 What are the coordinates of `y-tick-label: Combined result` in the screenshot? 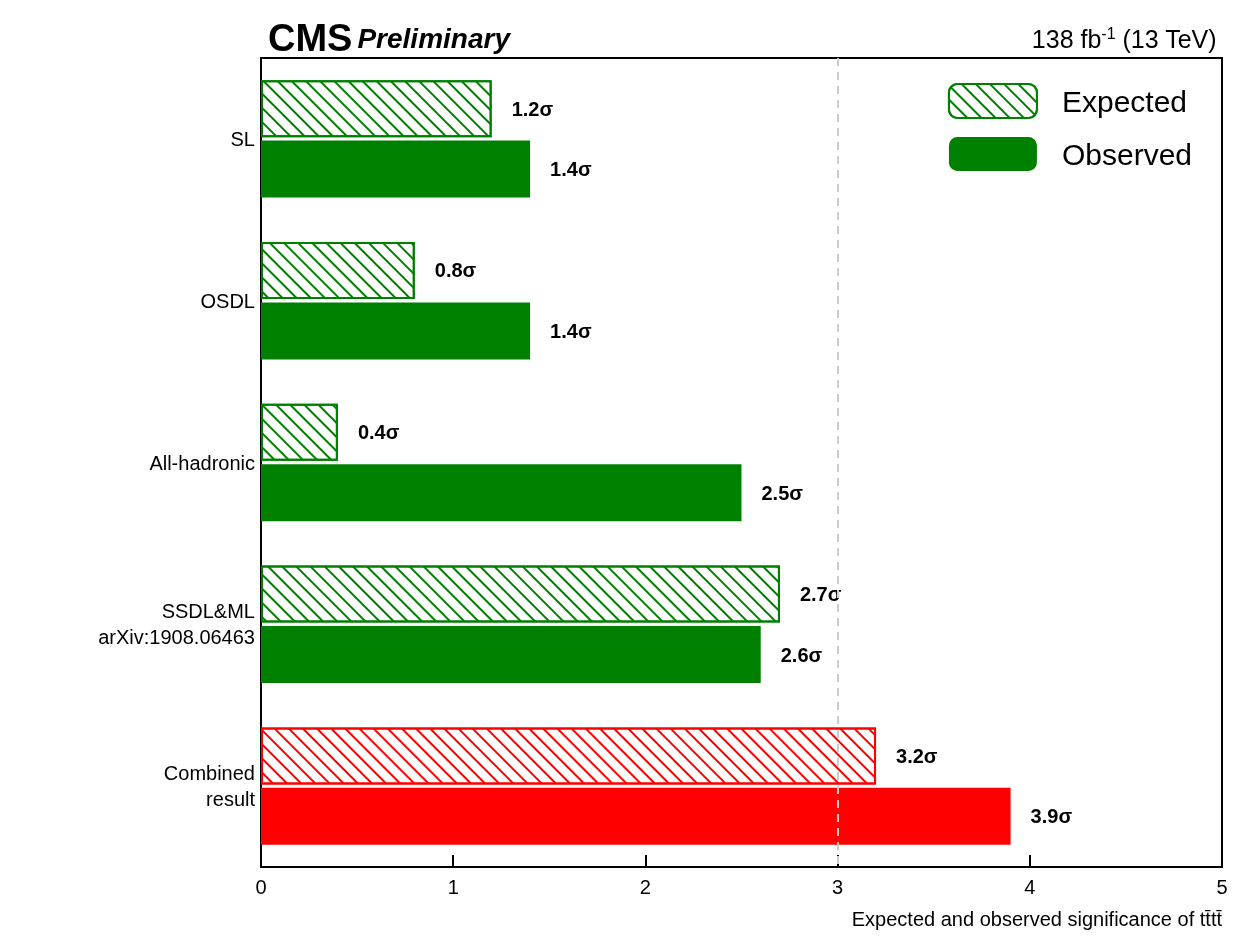 It's located at (209, 786).